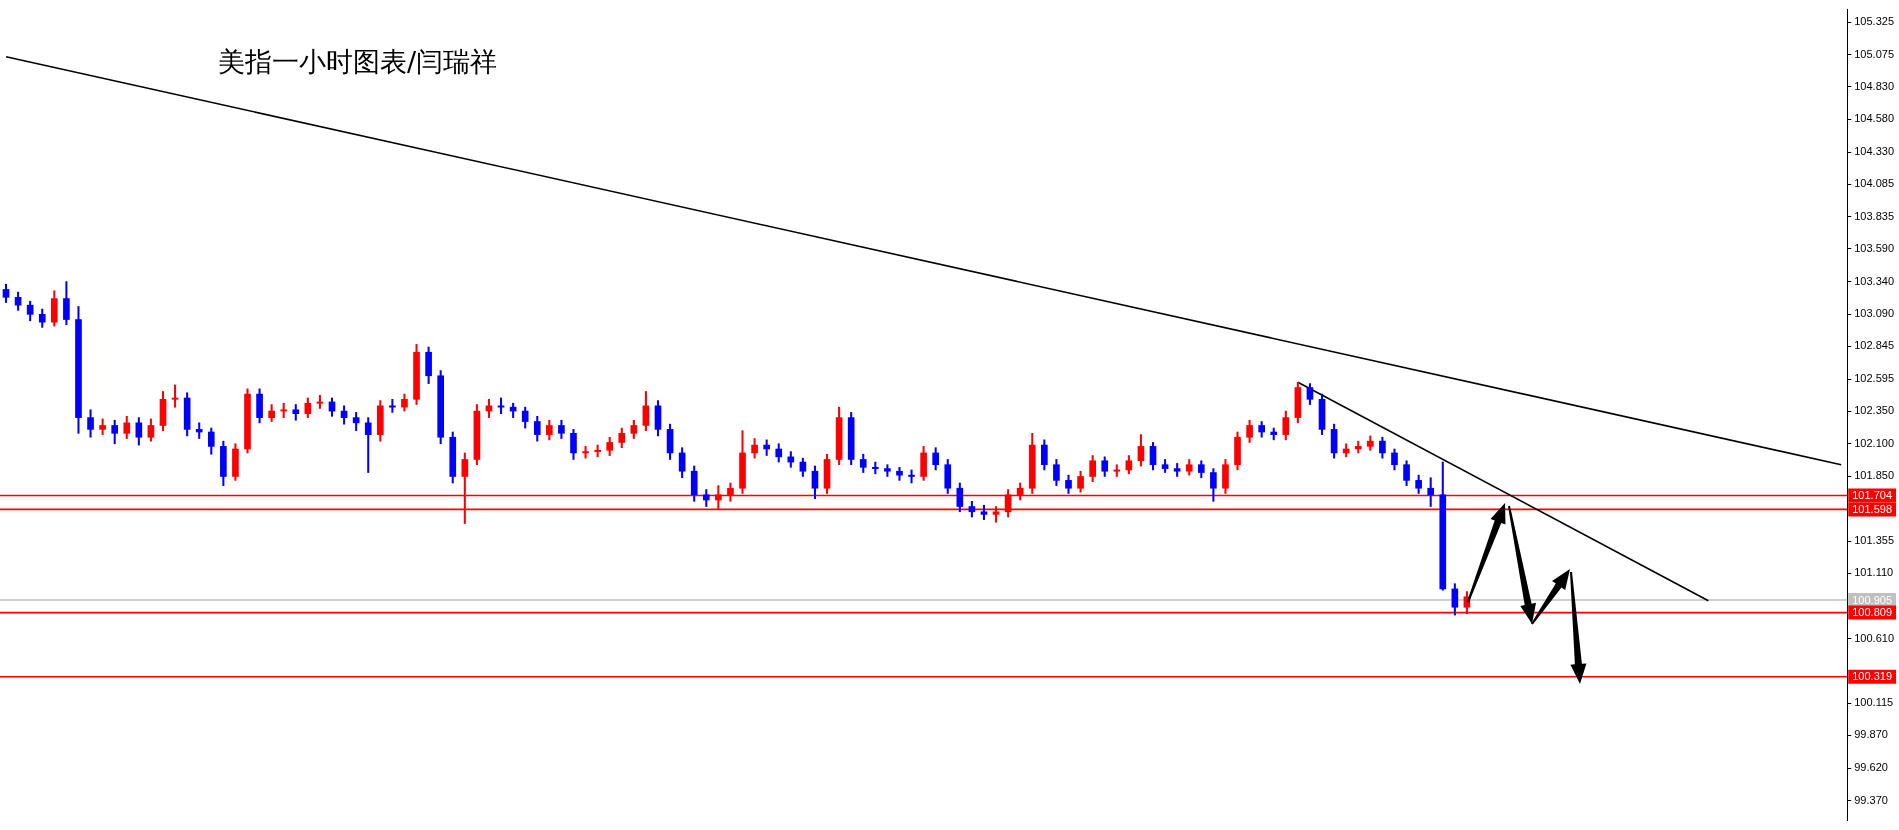 The width and height of the screenshot is (1899, 830). I want to click on y-tick-label: 102.595, so click(1874, 378).